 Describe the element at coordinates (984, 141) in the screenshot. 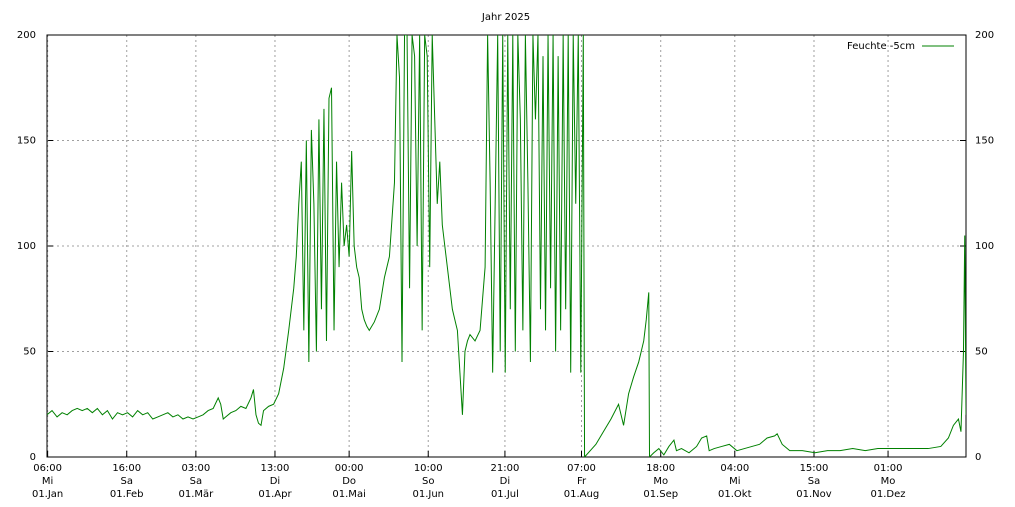

I see `y2-tick-label: 150` at that location.